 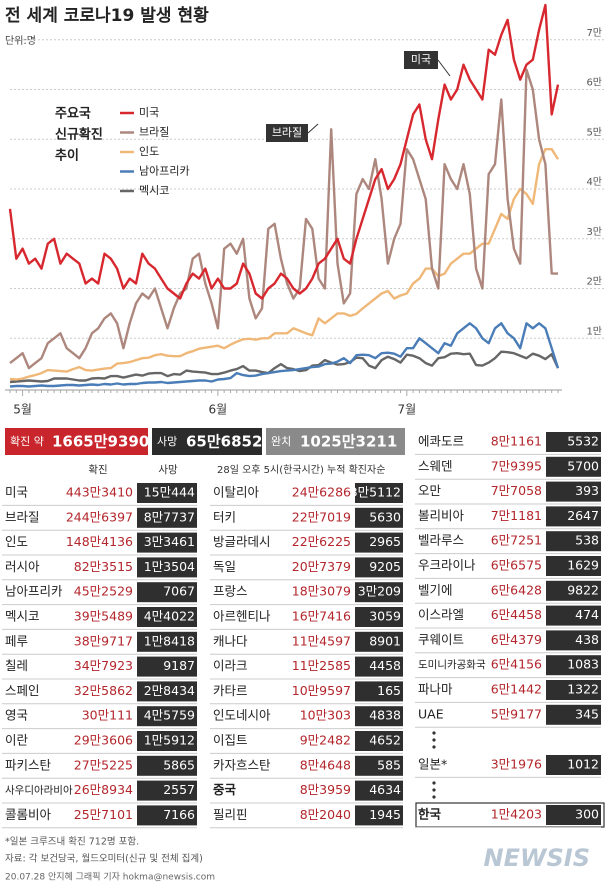 What do you see at coordinates (103, 789) in the screenshot?
I see `cases: 26만8934` at bounding box center [103, 789].